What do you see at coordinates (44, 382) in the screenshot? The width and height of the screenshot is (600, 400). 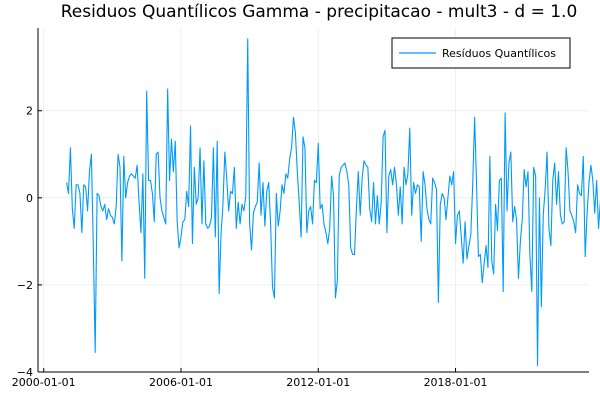 I see `x-tick-label: 2000-01-01` at bounding box center [44, 382].